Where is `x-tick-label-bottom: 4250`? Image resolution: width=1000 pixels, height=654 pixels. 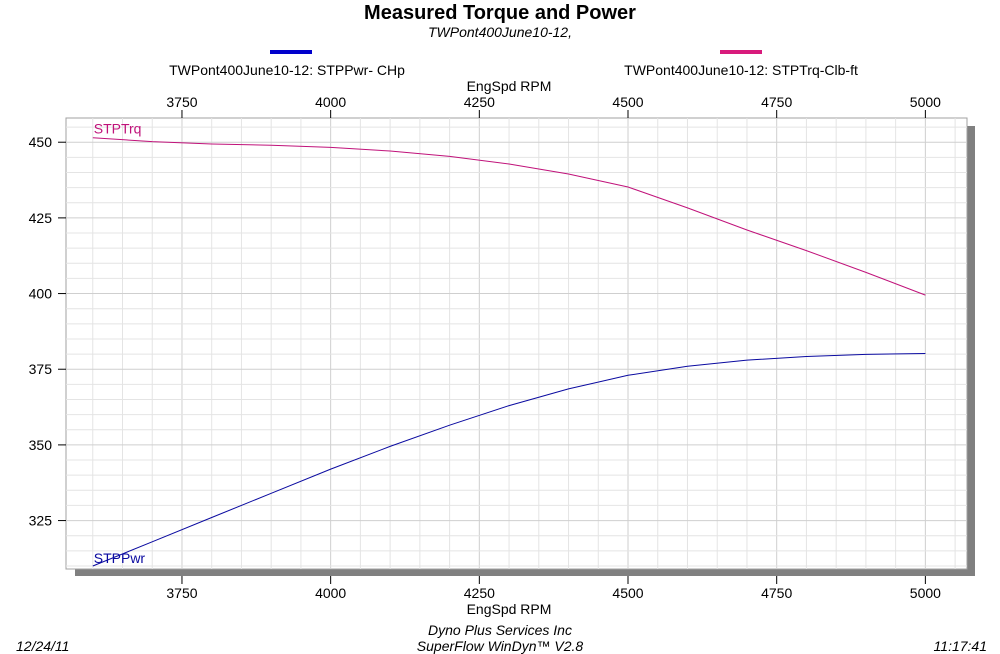 x-tick-label-bottom: 4250 is located at coordinates (479, 593).